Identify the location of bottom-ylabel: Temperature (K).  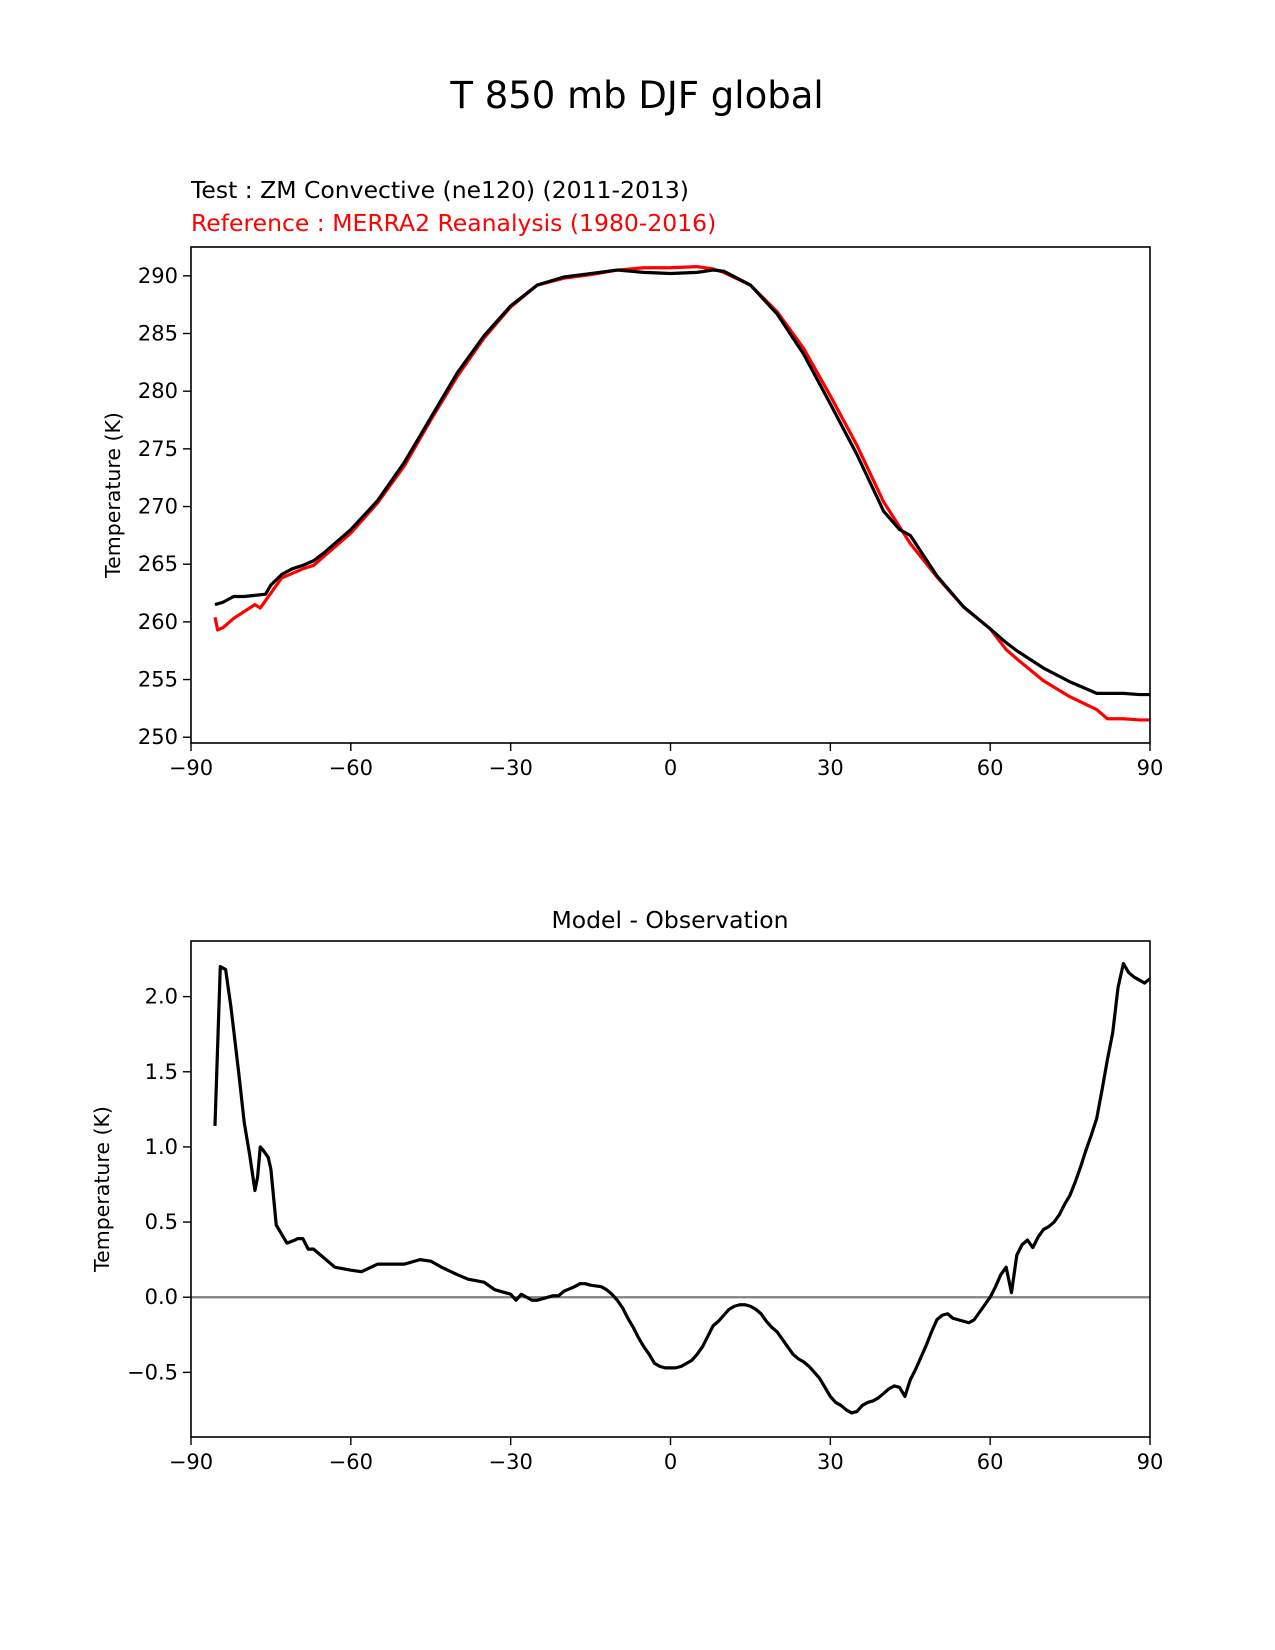
(102, 1189).